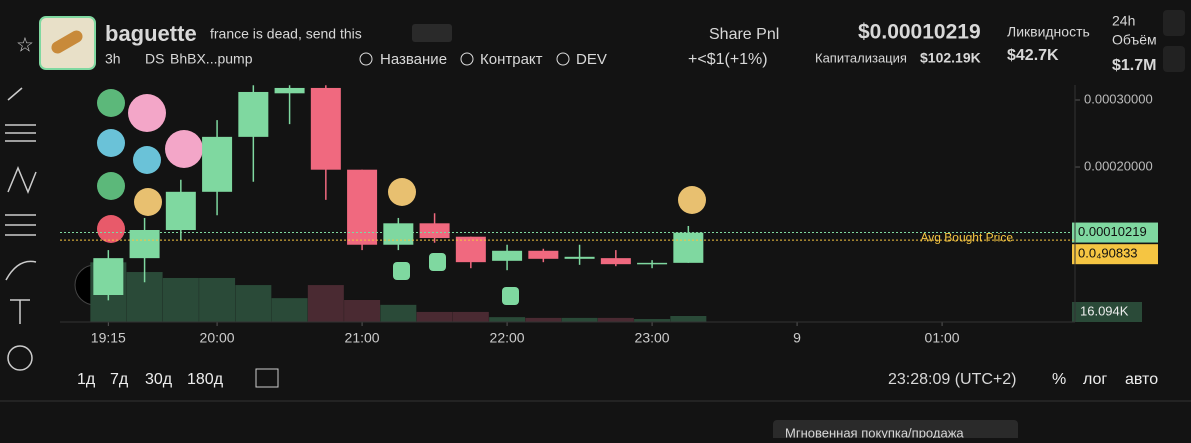 The image size is (1191, 443). Describe the element at coordinates (511, 59) in the screenshot. I see `link: Контракт` at that location.